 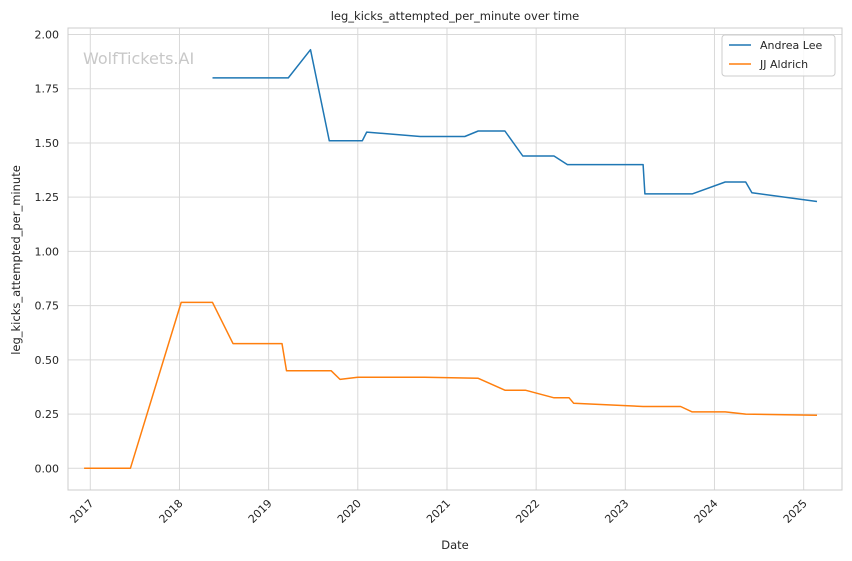 I want to click on y-tick-label: 2.00, so click(x=47, y=35).